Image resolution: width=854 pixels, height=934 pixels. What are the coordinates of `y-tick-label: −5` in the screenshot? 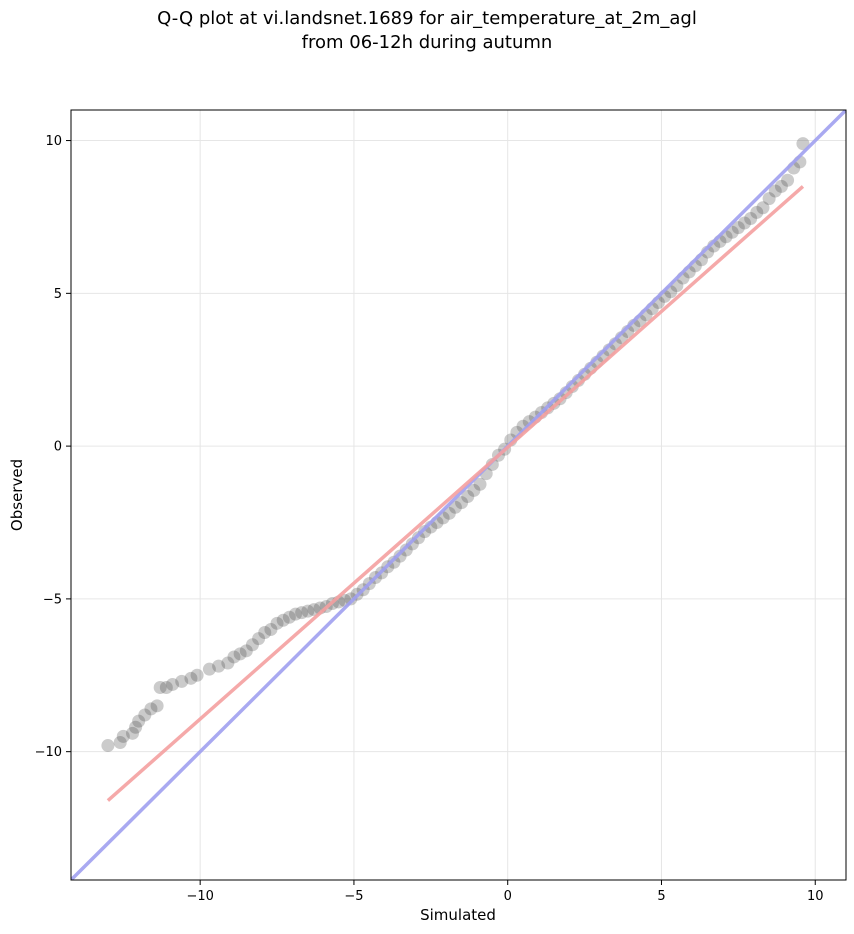 It's located at (52, 599).